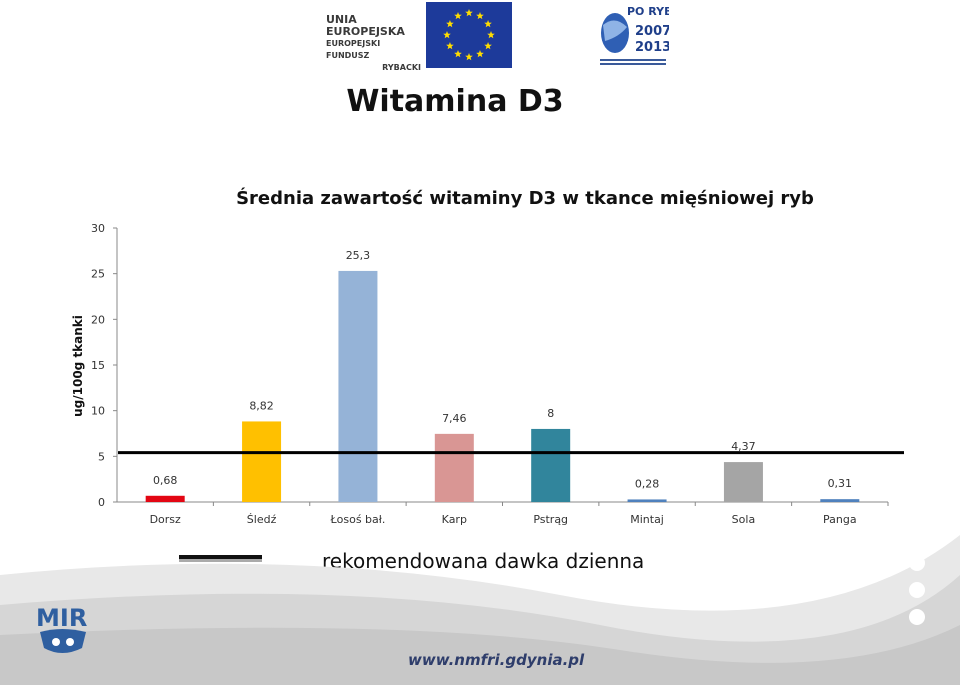 The width and height of the screenshot is (960, 685). Describe the element at coordinates (357, 519) in the screenshot. I see `x-tick-label: Łosoś bał.` at that location.